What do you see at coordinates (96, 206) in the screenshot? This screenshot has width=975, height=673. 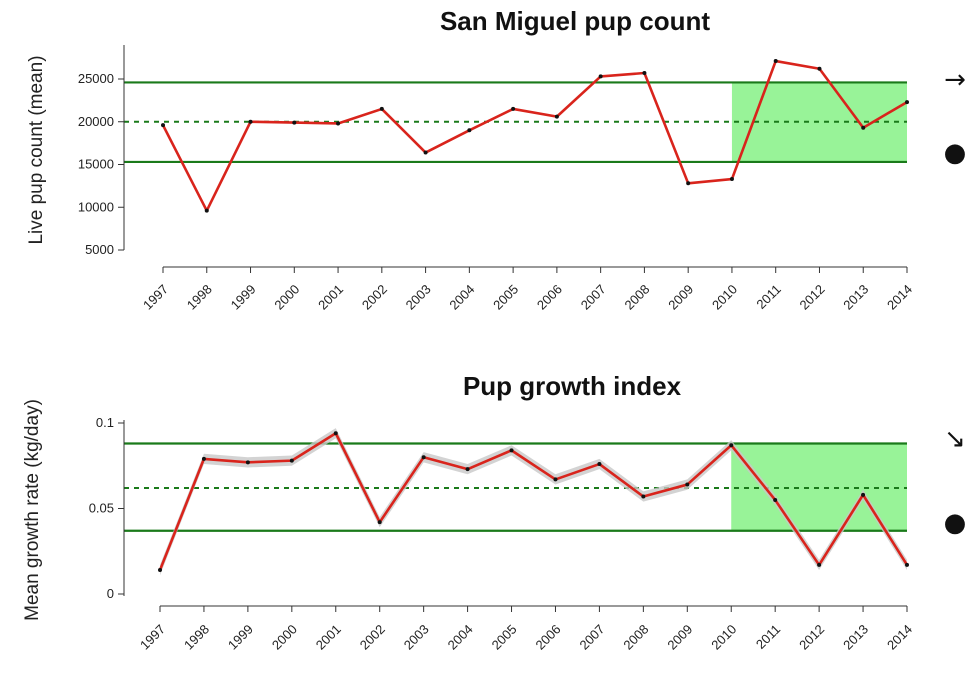 I see `y-tick-label: 10000` at bounding box center [96, 206].